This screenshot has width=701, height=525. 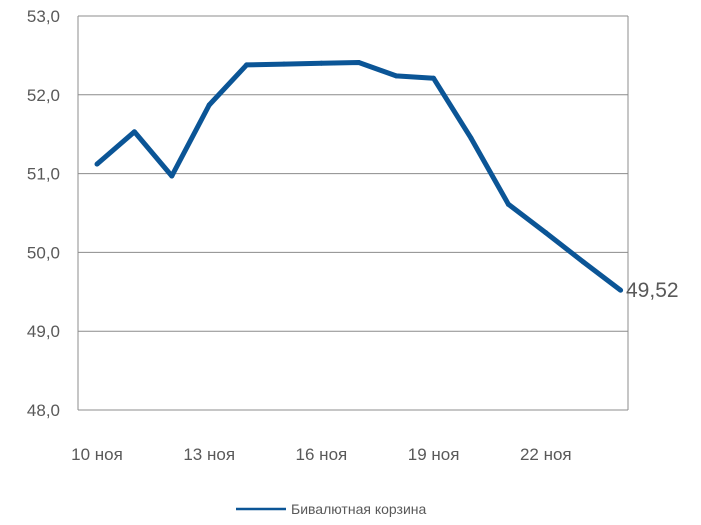 I want to click on y-tick-label: 51,0, so click(x=43, y=174).